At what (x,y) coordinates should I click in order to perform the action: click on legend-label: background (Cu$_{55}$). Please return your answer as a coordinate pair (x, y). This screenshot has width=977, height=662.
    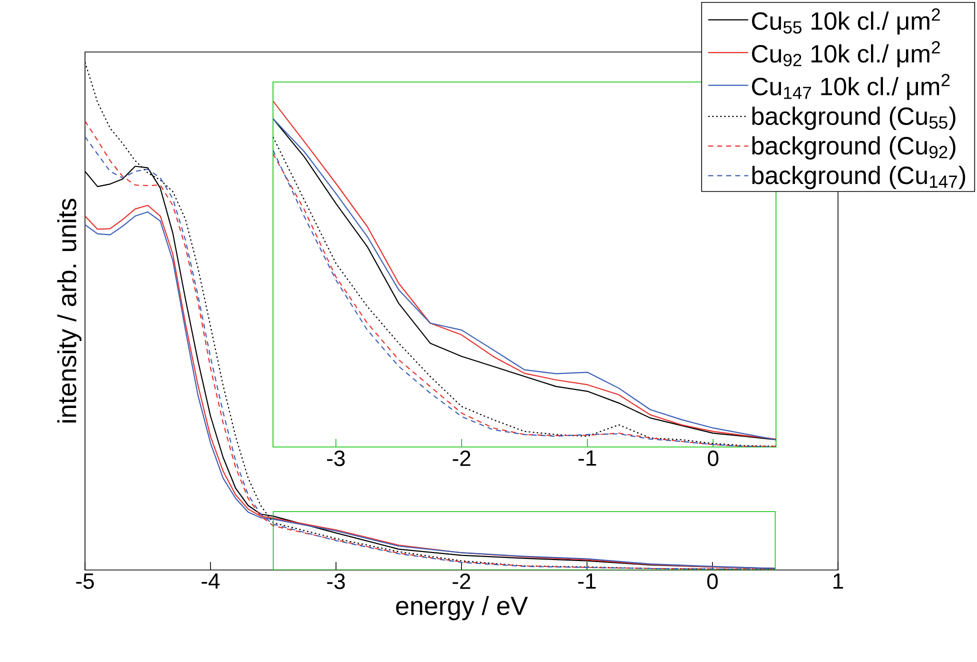
    Looking at the image, I should click on (854, 118).